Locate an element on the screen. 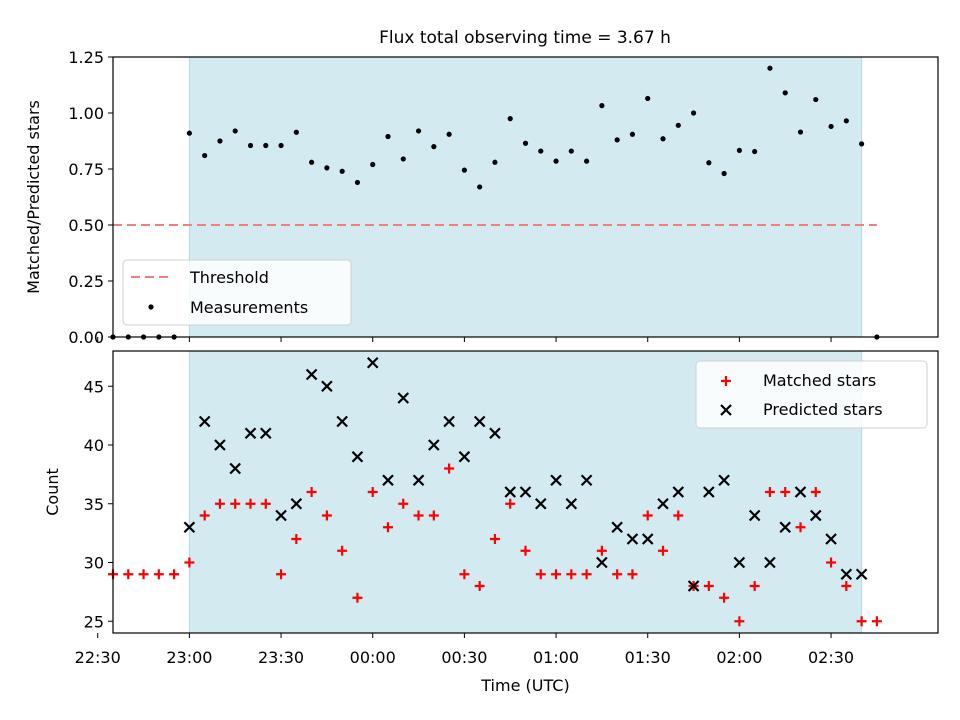  x-tick-label: 00:30 is located at coordinates (464, 657).